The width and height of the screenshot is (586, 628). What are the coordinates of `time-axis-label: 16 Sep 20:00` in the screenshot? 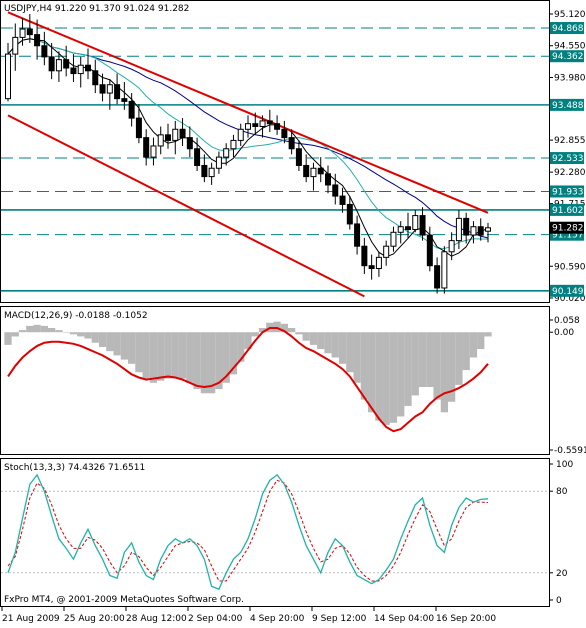 It's located at (466, 619).